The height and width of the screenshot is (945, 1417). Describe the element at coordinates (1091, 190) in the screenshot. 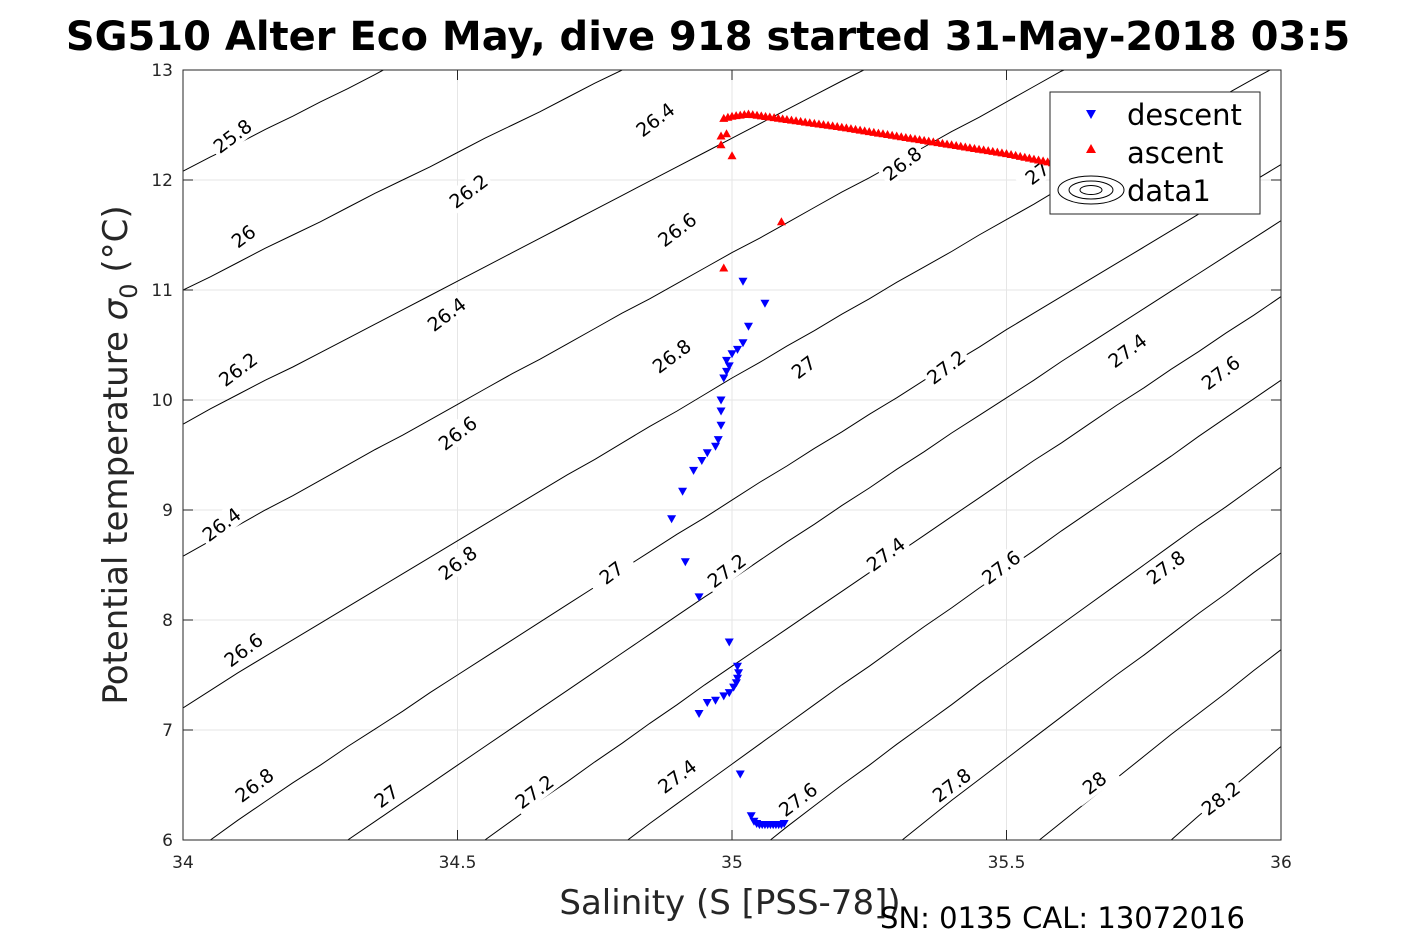

I see `legend-contour-icon` at that location.